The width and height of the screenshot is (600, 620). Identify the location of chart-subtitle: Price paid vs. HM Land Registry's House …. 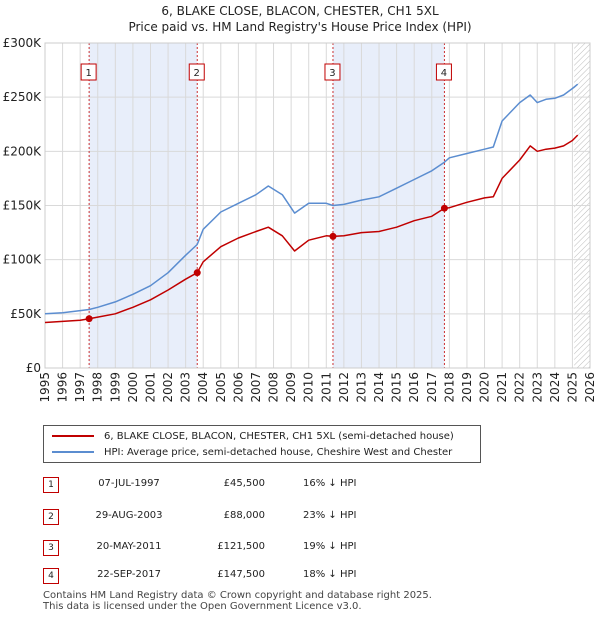
(300, 27).